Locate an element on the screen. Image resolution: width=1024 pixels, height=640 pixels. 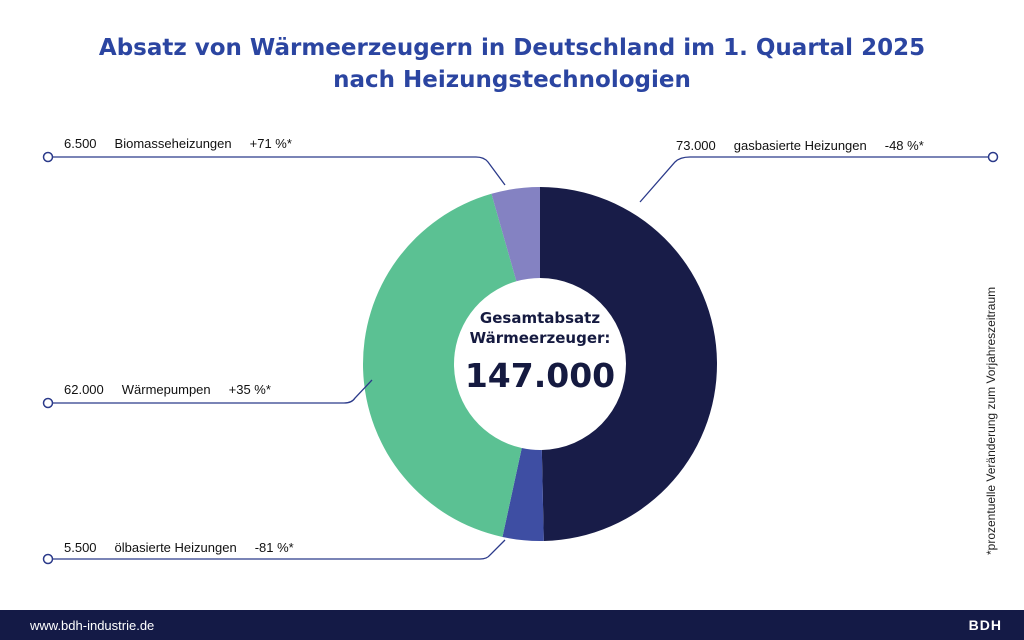
center-line-1: Gesamtabsatz is located at coordinates (540, 318).